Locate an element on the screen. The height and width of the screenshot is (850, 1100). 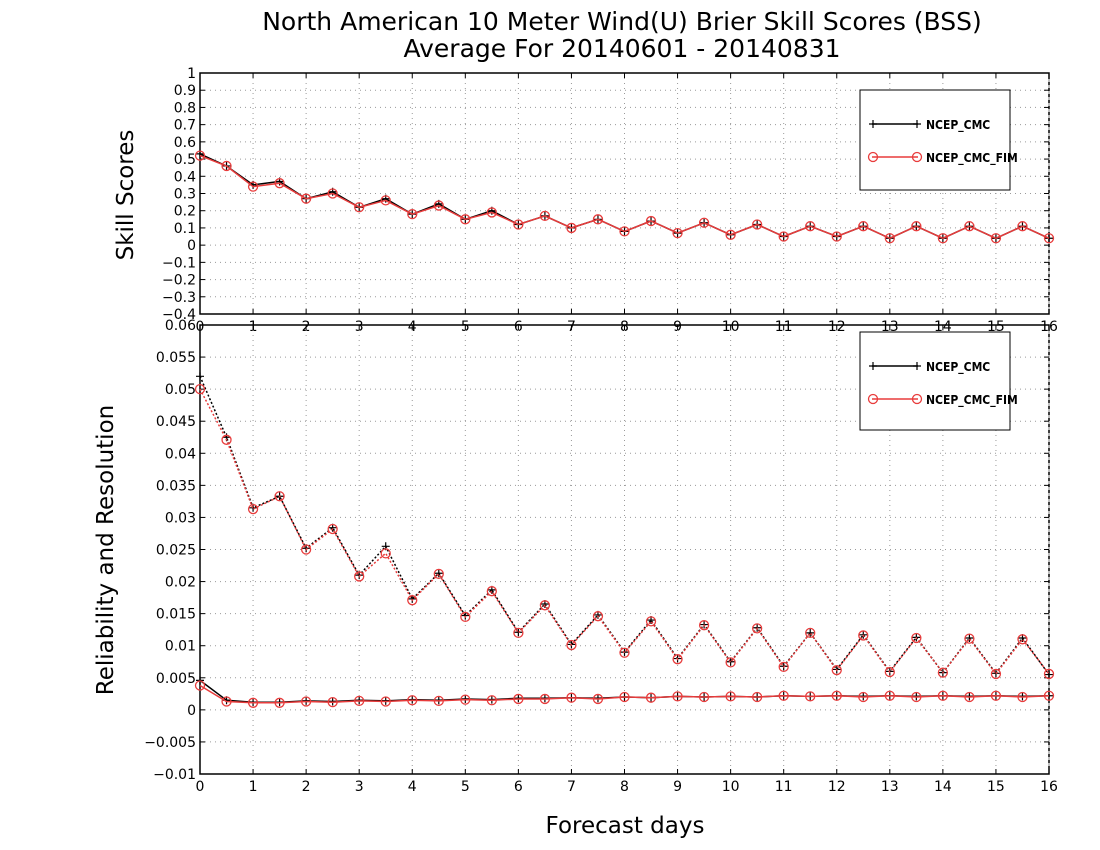
y-tick-label: 0.005 is located at coordinates (176, 679).